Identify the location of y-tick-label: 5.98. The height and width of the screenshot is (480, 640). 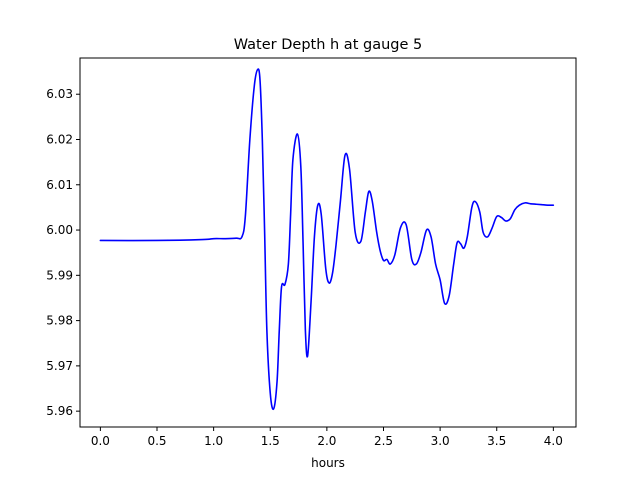
(59, 321).